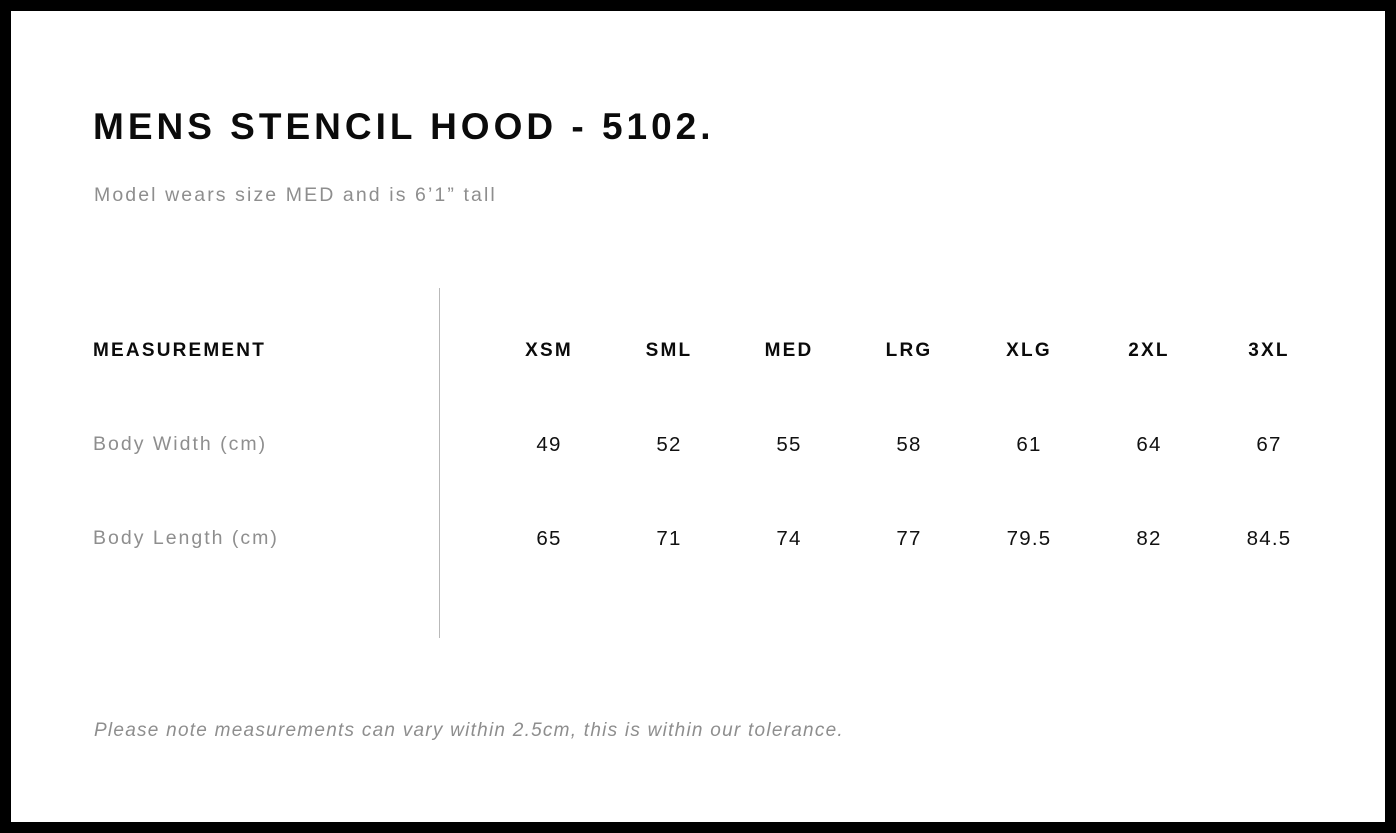 The height and width of the screenshot is (833, 1396). Describe the element at coordinates (669, 538) in the screenshot. I see `body-length-sml: 71` at that location.